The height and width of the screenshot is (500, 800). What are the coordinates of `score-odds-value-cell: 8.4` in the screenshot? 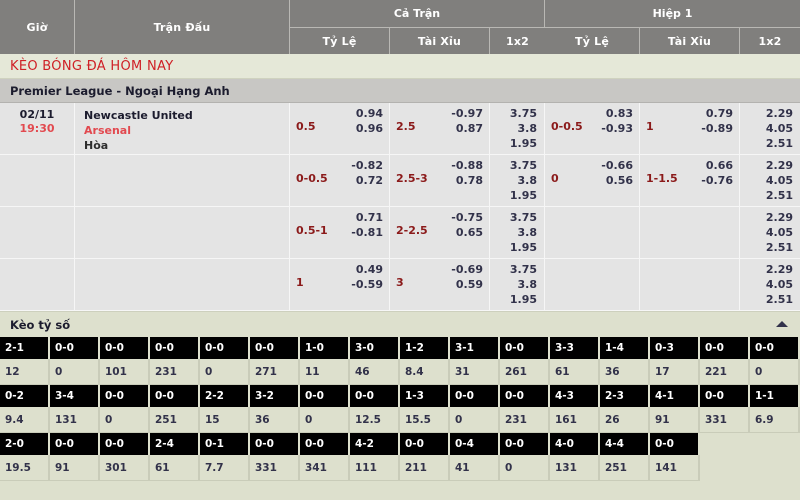 It's located at (425, 372).